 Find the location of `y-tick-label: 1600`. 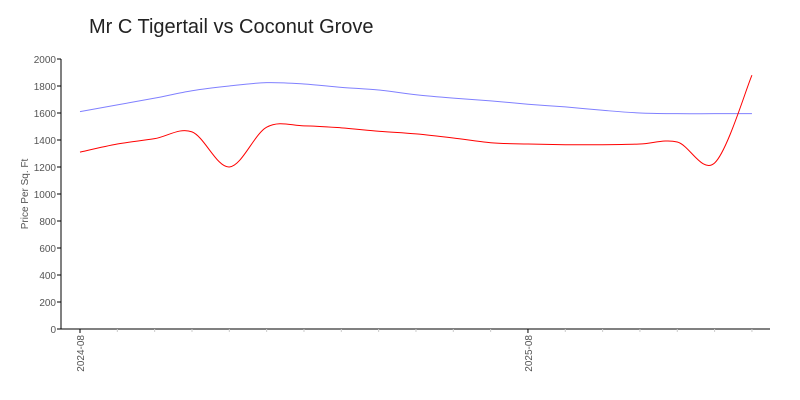

y-tick-label: 1600 is located at coordinates (45, 114).